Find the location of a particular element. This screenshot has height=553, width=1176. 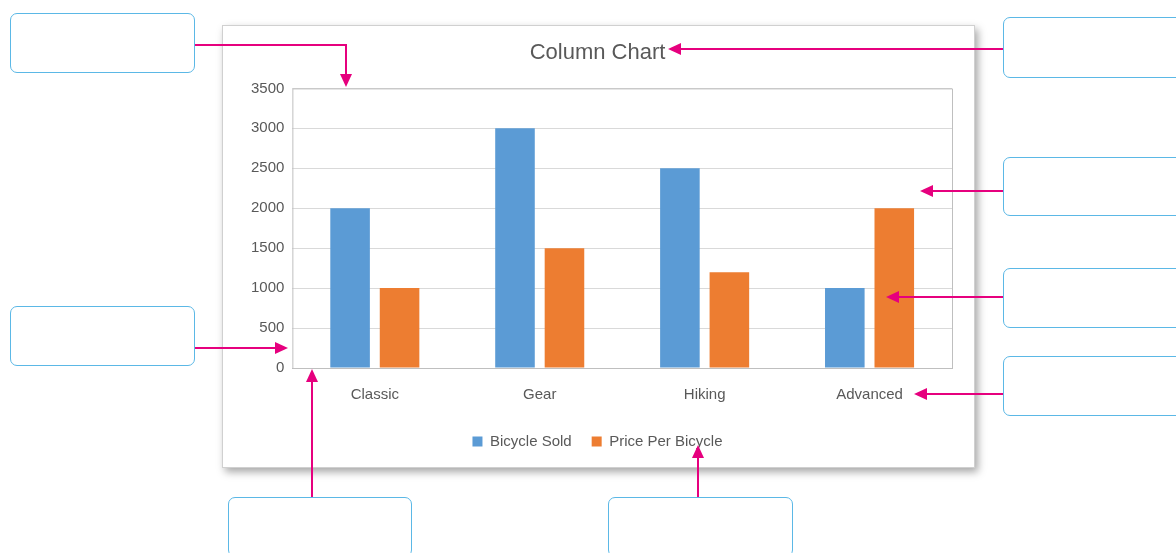

y-tick-label: 1000 is located at coordinates (267, 287).